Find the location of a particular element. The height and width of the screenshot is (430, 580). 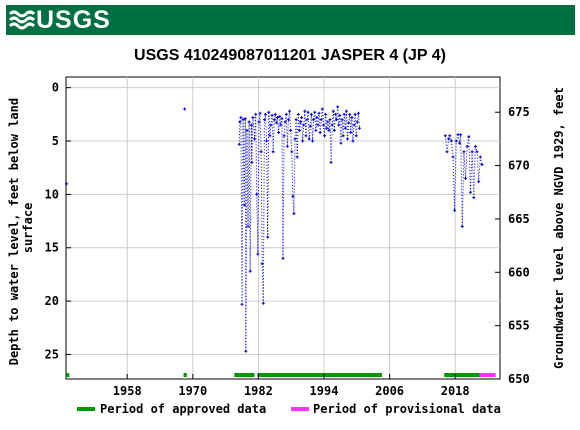

approved-period-bars is located at coordinates (281, 375).